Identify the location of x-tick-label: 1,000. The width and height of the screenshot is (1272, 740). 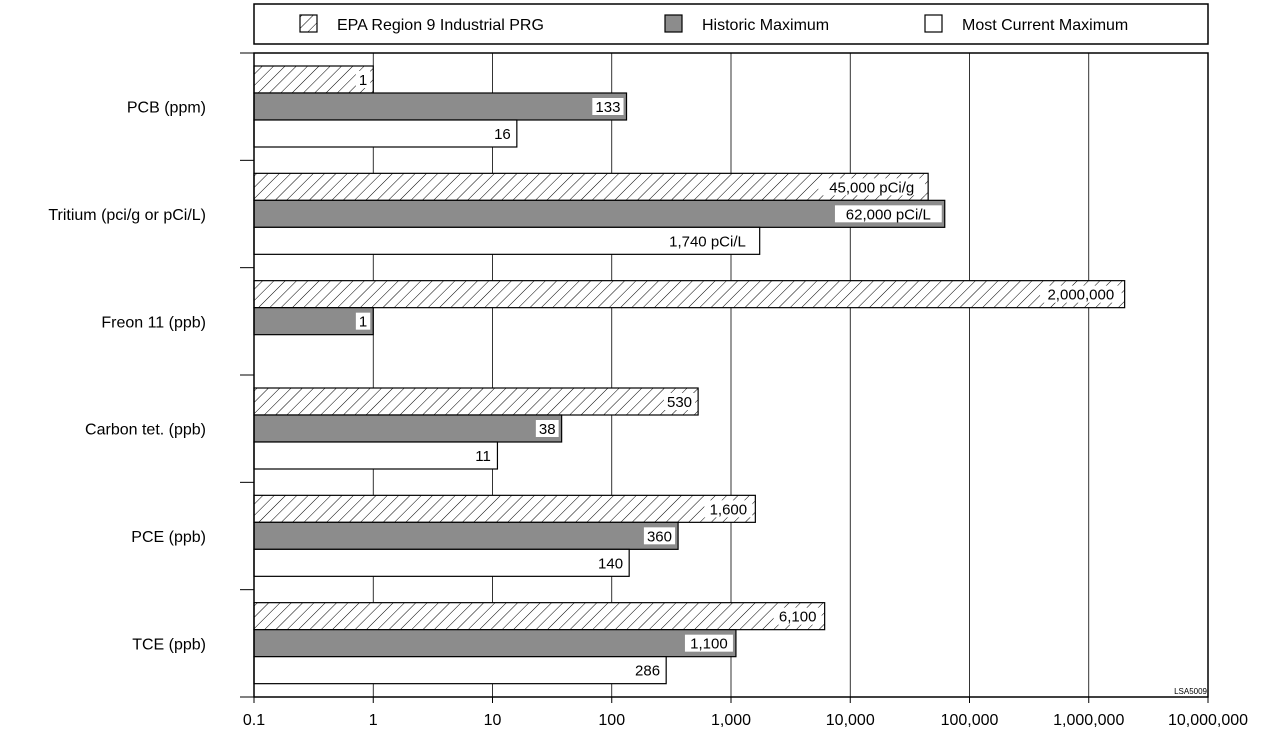
(731, 720).